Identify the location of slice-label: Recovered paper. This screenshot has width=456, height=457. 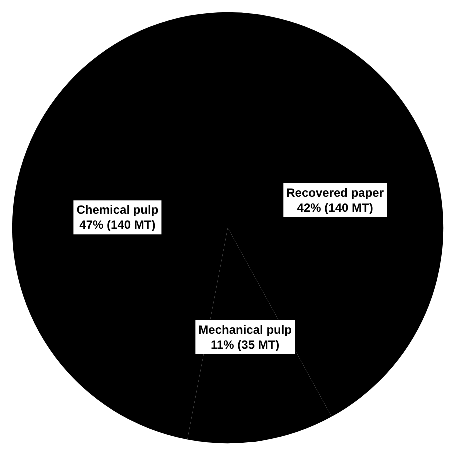
(335, 193).